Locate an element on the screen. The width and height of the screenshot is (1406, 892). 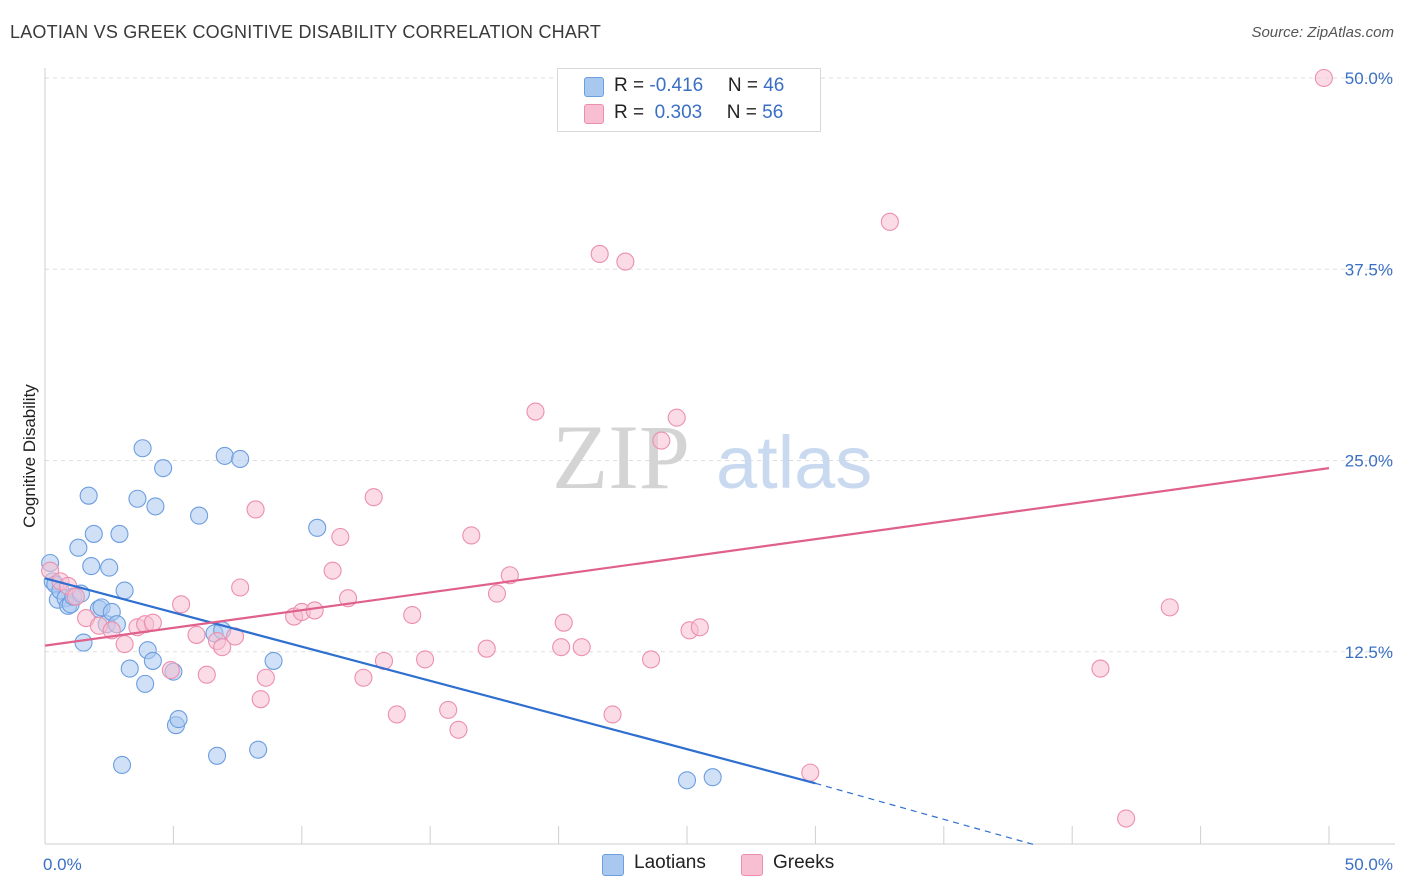
greeks-swatch is located at coordinates (594, 114).